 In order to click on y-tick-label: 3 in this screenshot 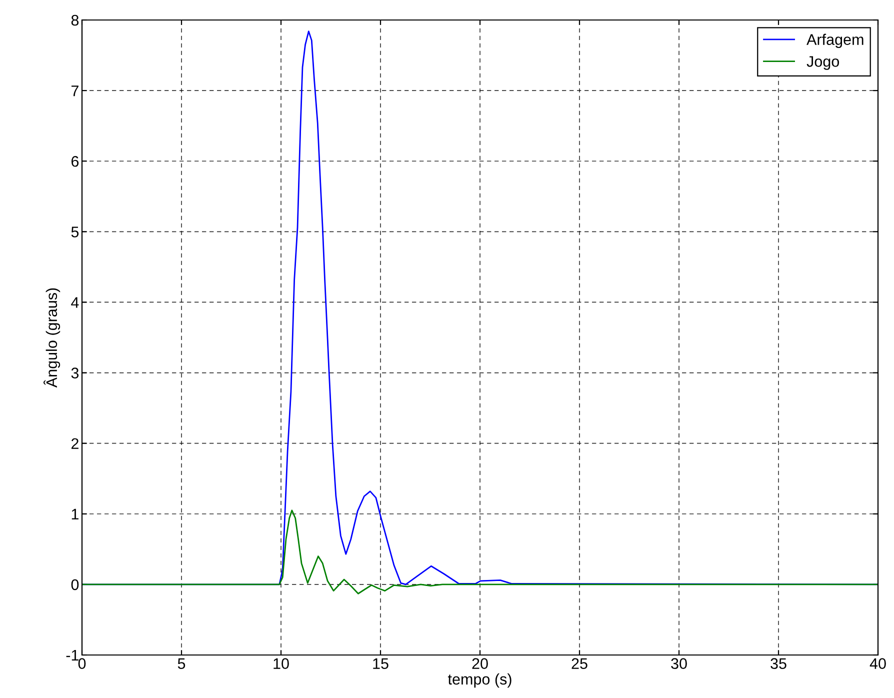, I will do `click(75, 373)`.